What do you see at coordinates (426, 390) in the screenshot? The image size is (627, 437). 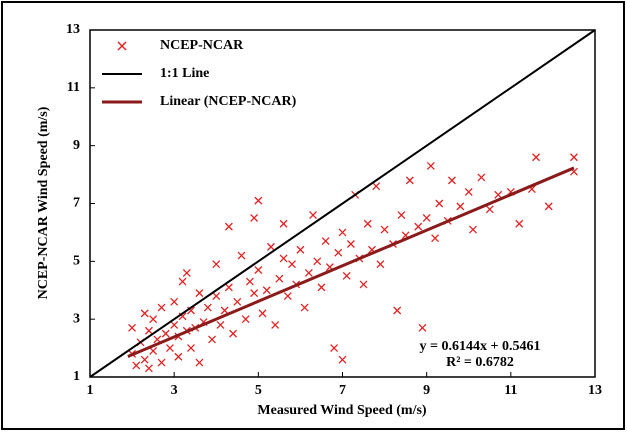 I see `x-tick-label: 9` at bounding box center [426, 390].